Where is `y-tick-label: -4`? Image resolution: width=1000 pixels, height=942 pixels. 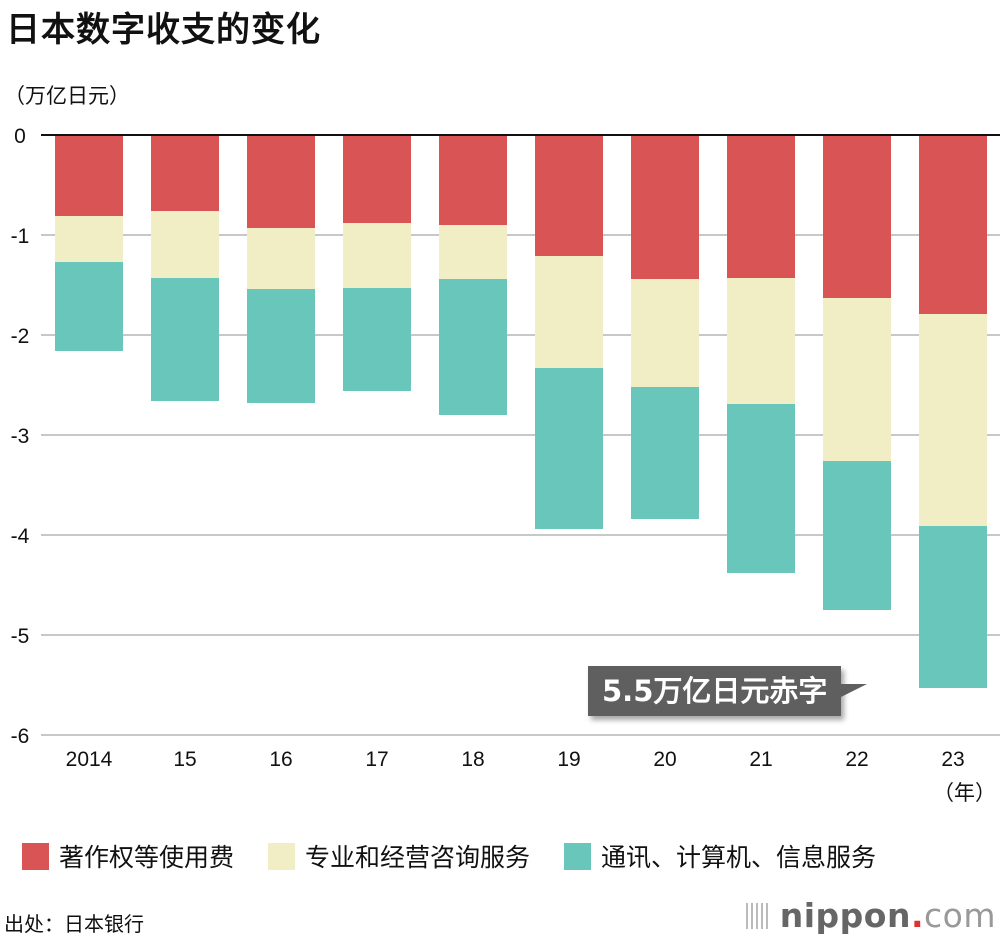
y-tick-label: -4 is located at coordinates (20, 536).